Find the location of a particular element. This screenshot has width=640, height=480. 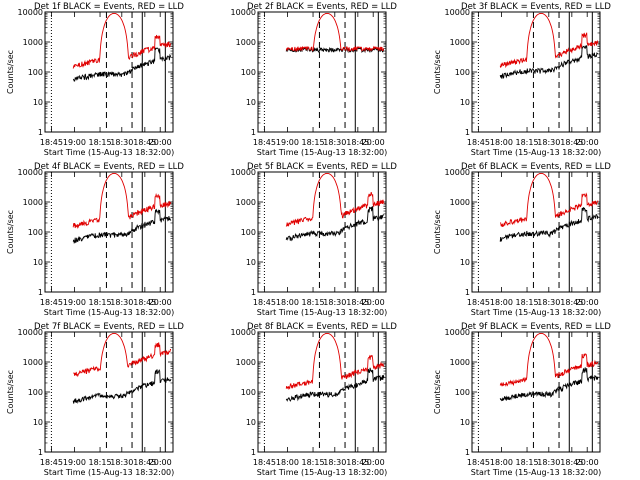

panel-title: Det 2f BLACK = Events, RED = LLD is located at coordinates (322, 7).